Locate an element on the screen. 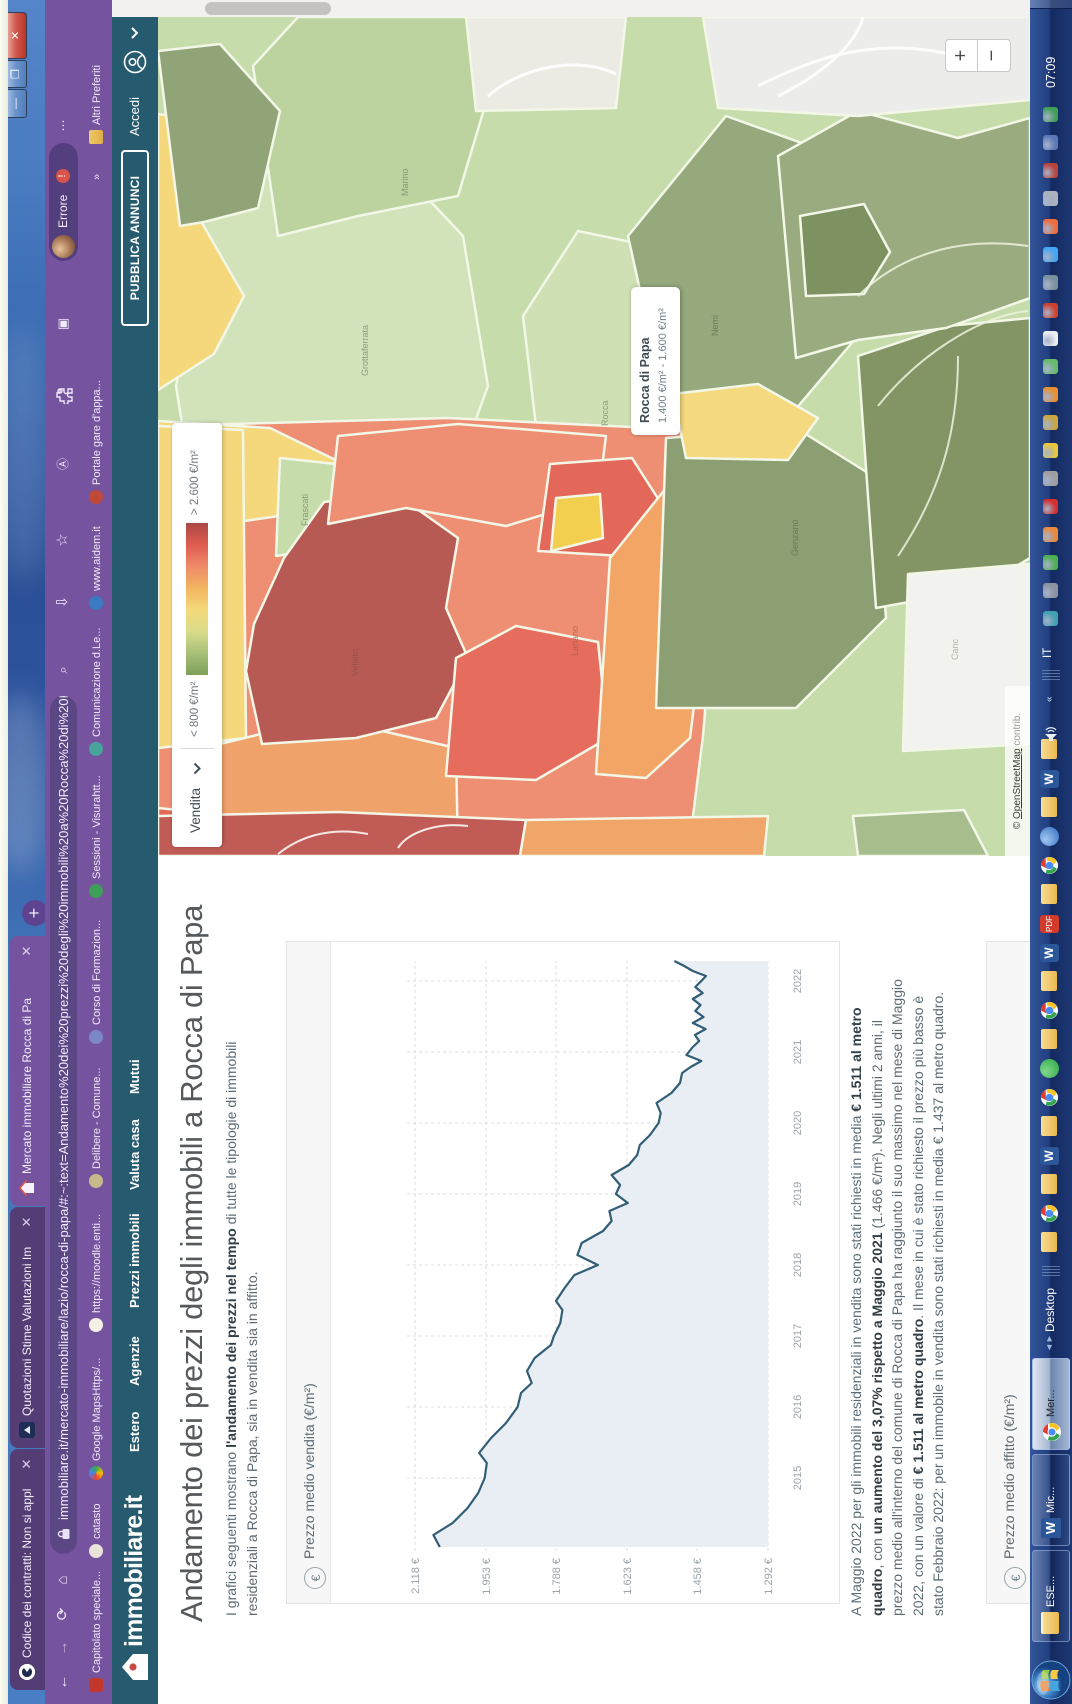 The height and width of the screenshot is (1704, 1072). svg-text: 2015 is located at coordinates (798, 1478).